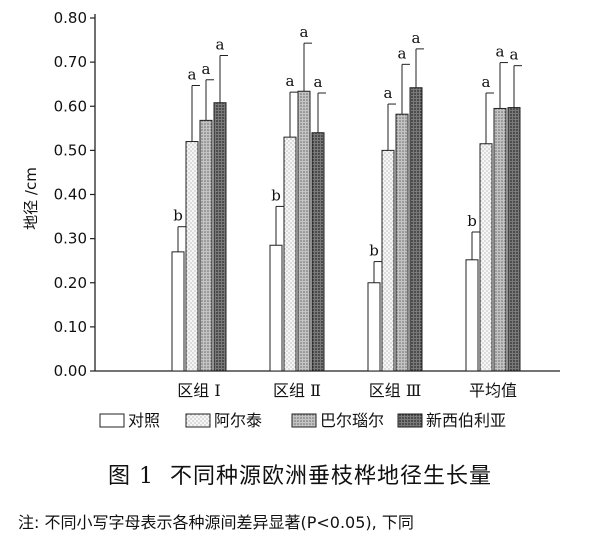 The image size is (600, 542). What do you see at coordinates (70, 150) in the screenshot?
I see `y-tick-label: 0.50` at bounding box center [70, 150].